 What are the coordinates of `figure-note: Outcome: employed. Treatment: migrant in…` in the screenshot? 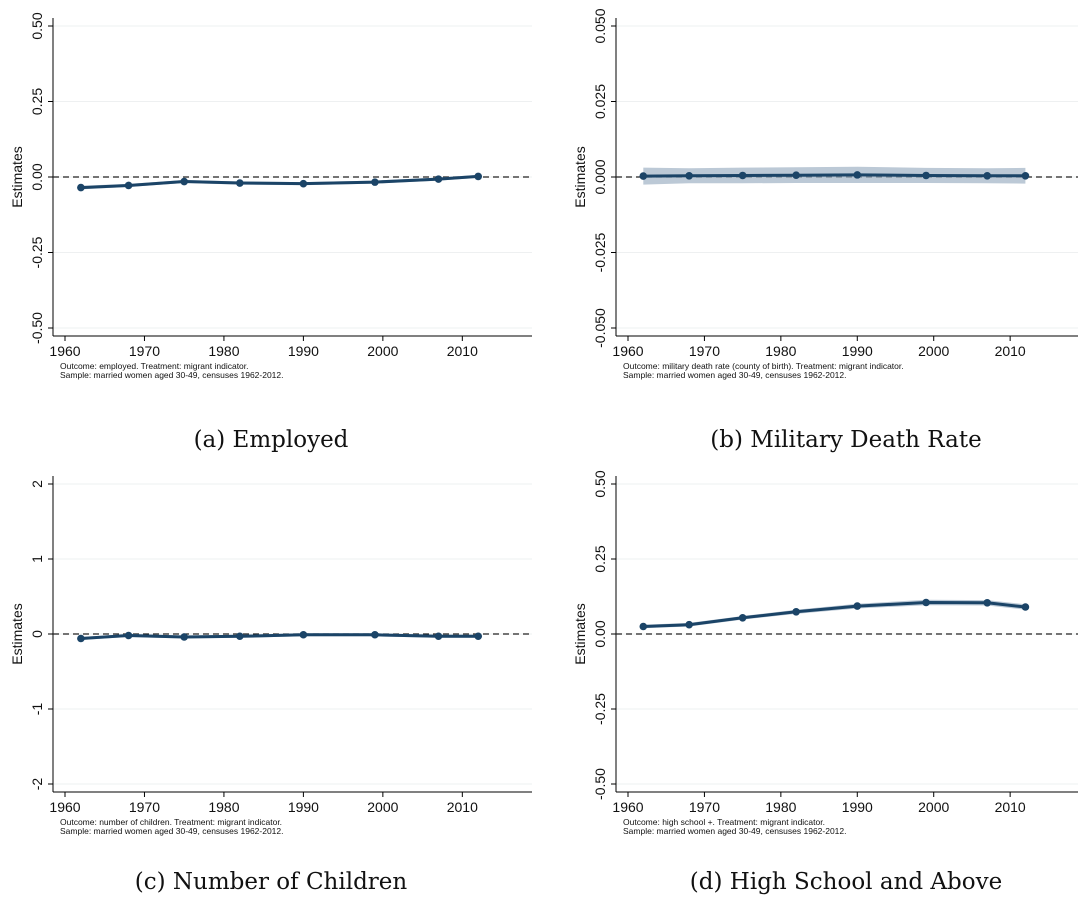 It's located at (154, 366).